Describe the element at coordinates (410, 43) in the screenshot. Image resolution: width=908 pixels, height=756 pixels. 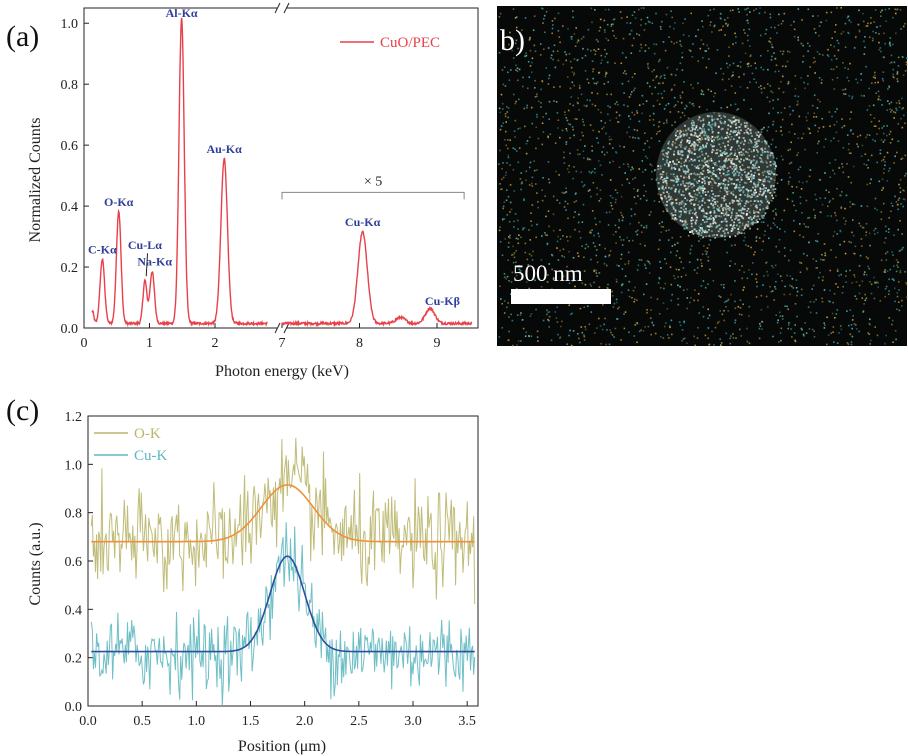
I see `legend-label: CuO/PEC` at that location.